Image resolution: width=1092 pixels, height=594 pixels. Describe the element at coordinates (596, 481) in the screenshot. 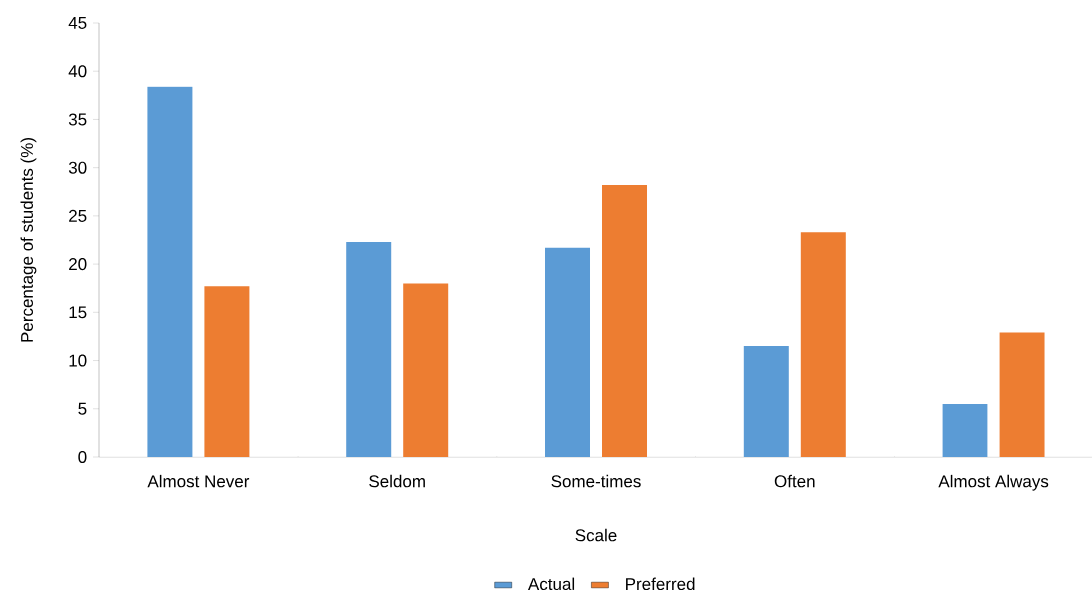

I see `x-tick-label: Some-times` at that location.